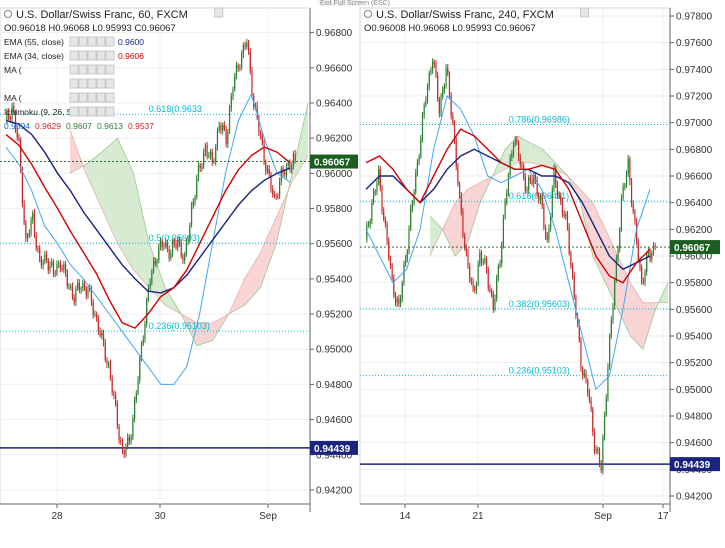 The height and width of the screenshot is (548, 725). Describe the element at coordinates (355, 3) in the screenshot. I see `fullscreen-hint: Exit Full Screen (ESC)` at that location.